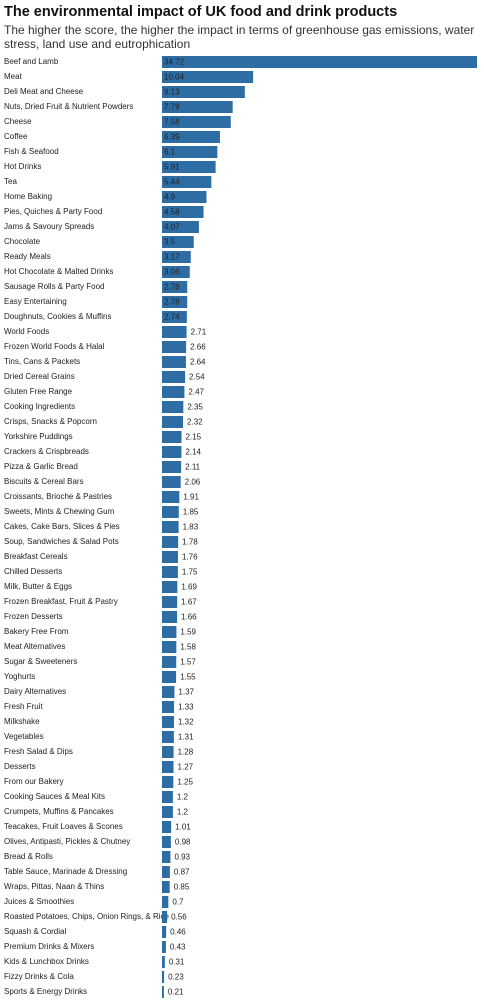 The height and width of the screenshot is (1003, 484). Describe the element at coordinates (172, 107) in the screenshot. I see `value-label: 7.79` at that location.